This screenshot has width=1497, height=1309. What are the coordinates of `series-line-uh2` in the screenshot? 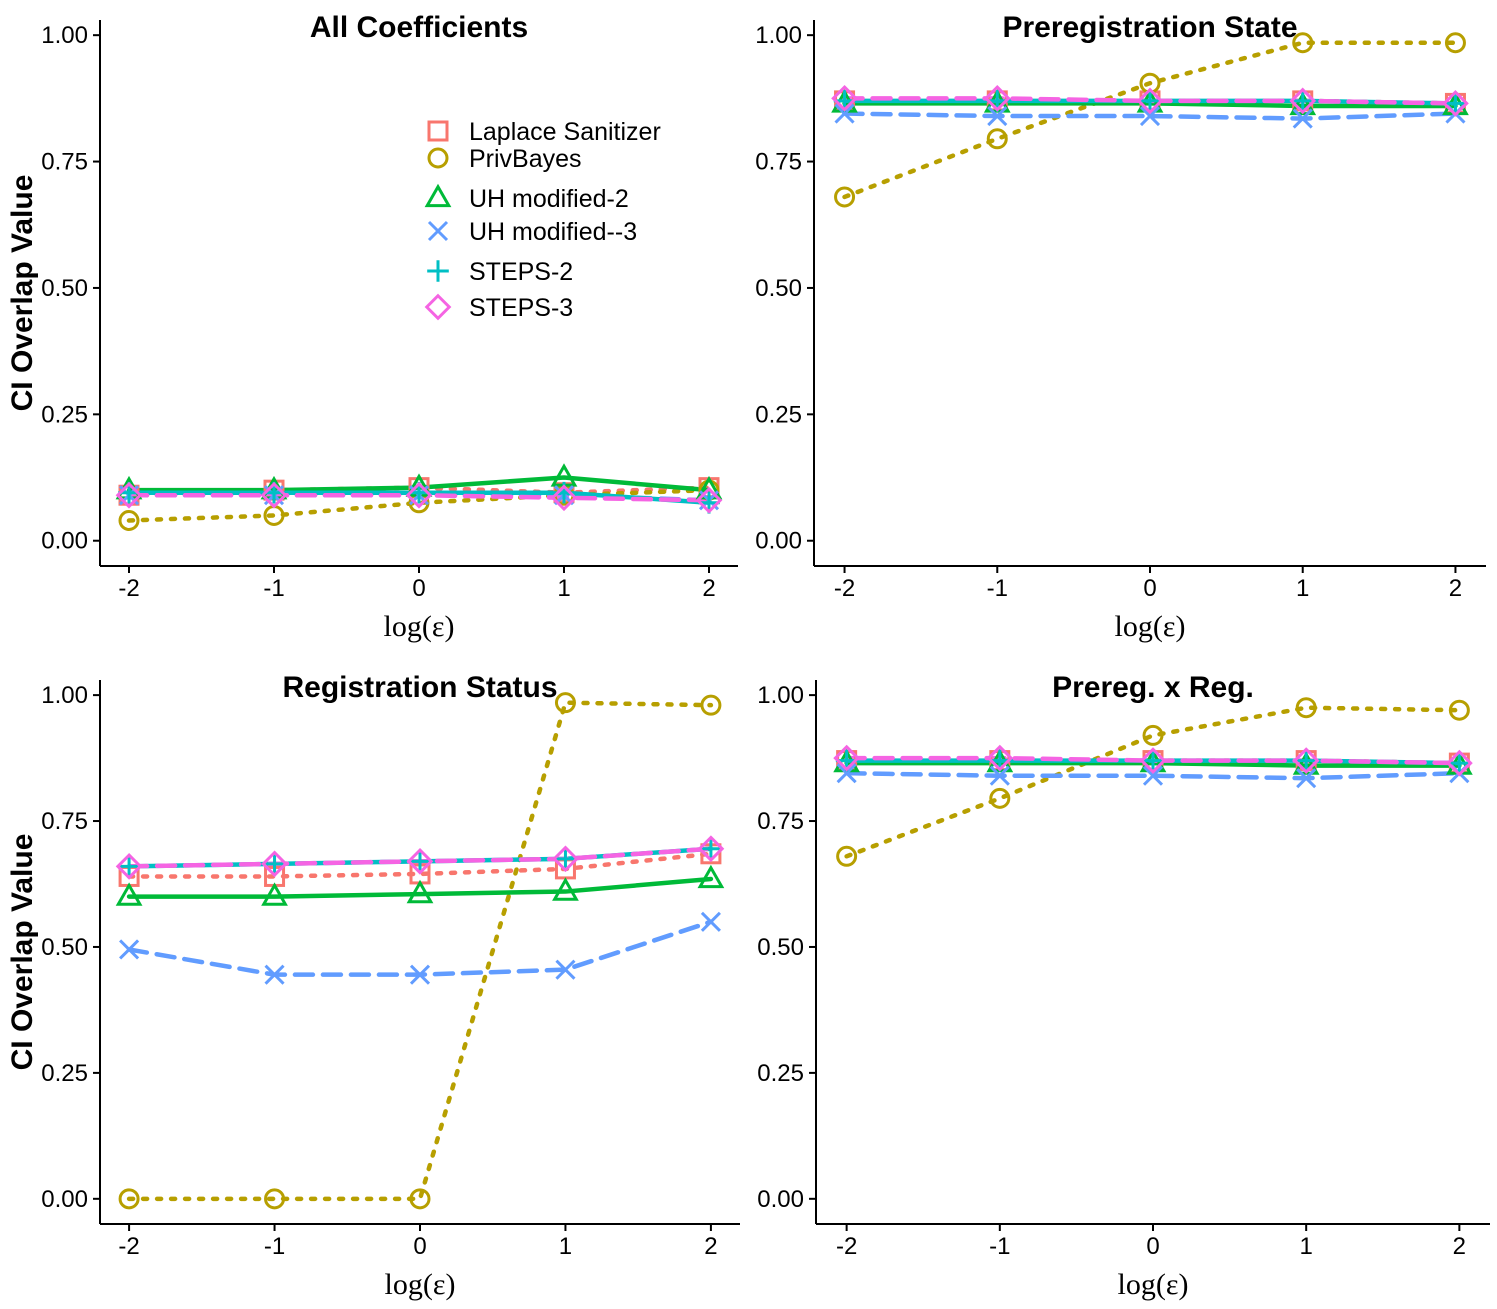 It's located at (420, 887).